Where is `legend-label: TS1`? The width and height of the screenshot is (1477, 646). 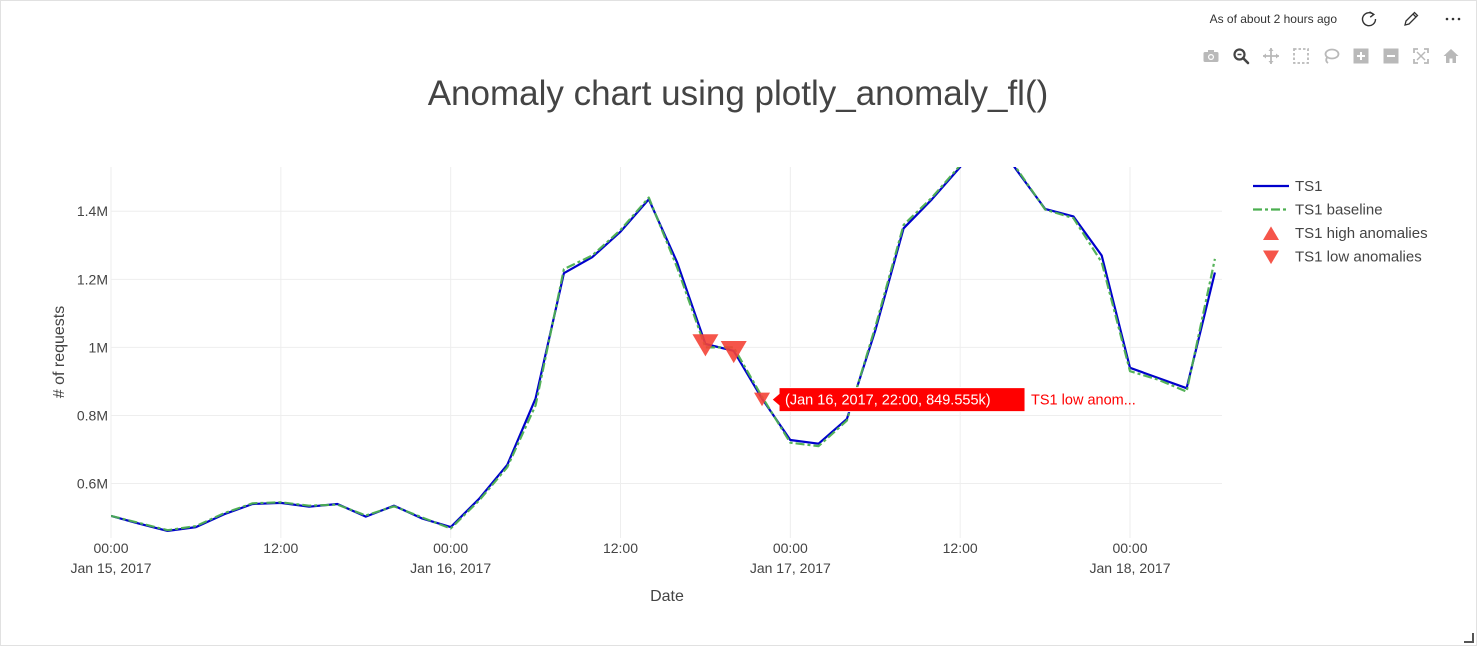
legend-label: TS1 is located at coordinates (1309, 186).